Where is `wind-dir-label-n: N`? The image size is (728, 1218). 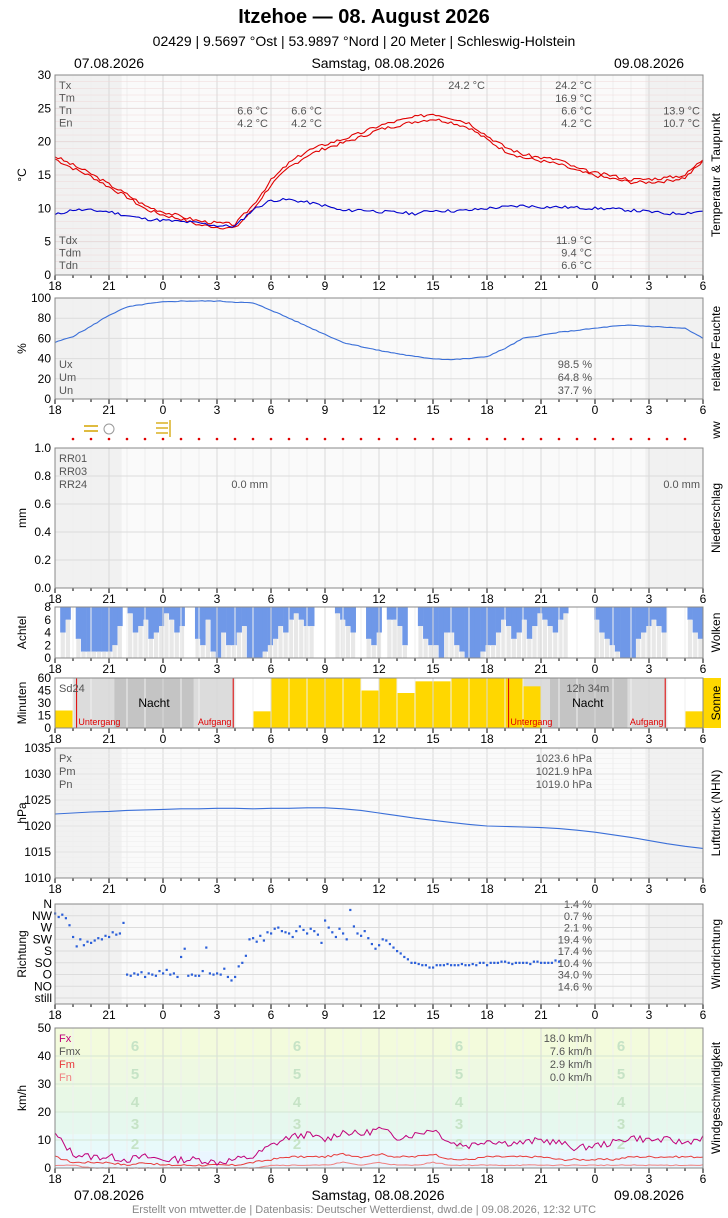
wind-dir-label-n: N is located at coordinates (47, 904).